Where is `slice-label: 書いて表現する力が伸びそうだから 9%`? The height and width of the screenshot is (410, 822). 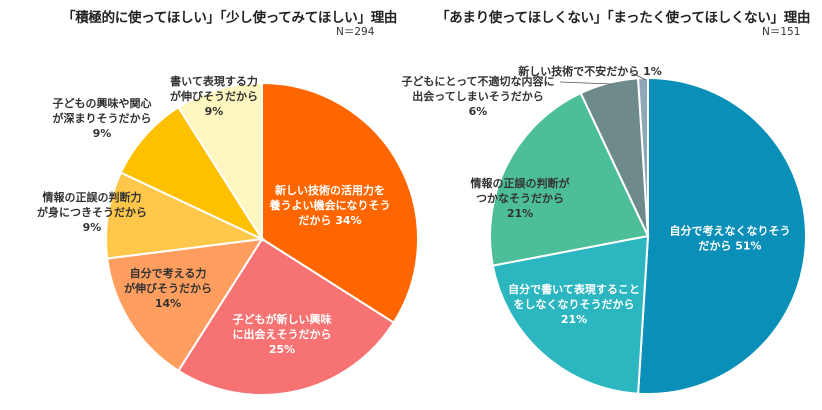
slice-label: 書いて表現する力が伸びそうだから 9% is located at coordinates (214, 96).